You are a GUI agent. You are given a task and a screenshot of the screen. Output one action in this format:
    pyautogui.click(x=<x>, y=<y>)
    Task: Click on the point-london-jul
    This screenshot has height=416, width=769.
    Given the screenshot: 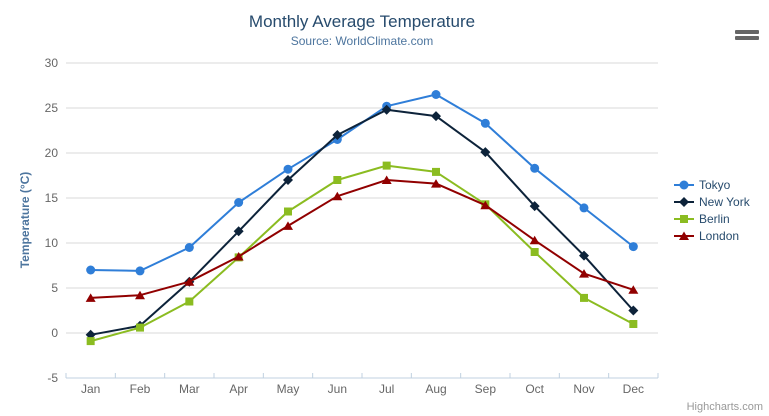 What is the action you would take?
    pyautogui.click(x=386, y=180)
    